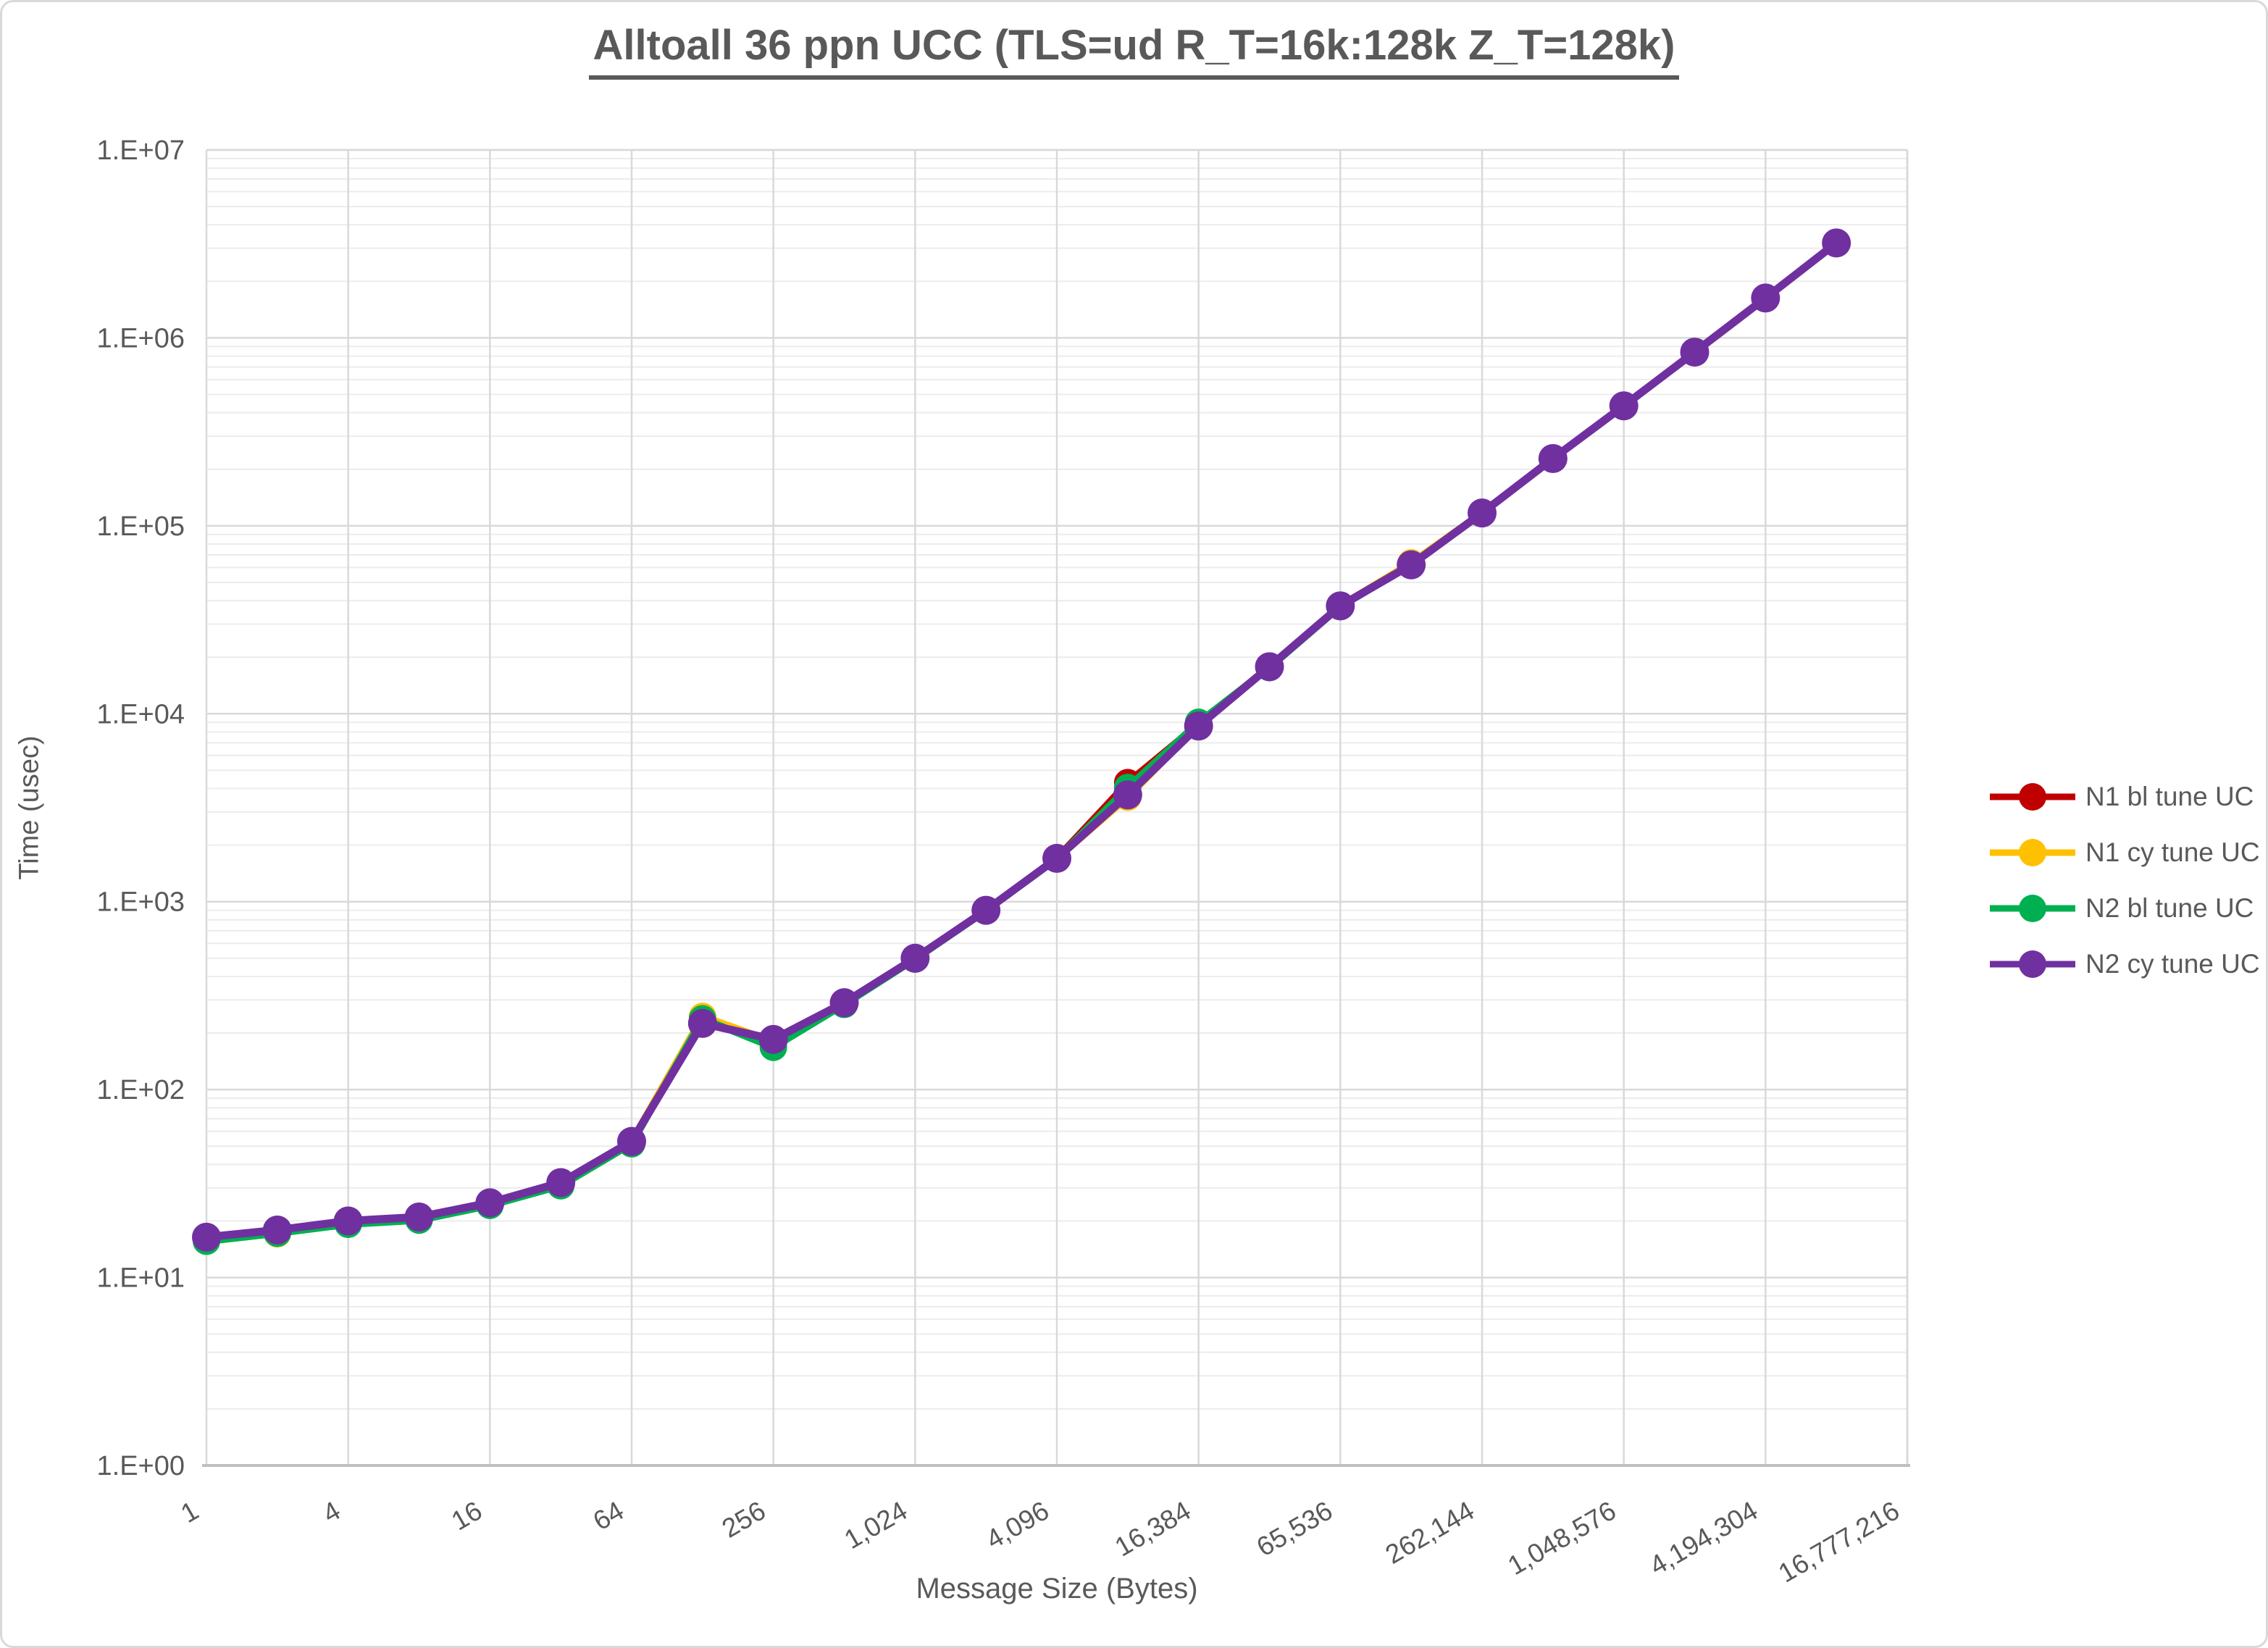  What do you see at coordinates (1295, 1528) in the screenshot?
I see `x-tick-label: 65,536` at bounding box center [1295, 1528].